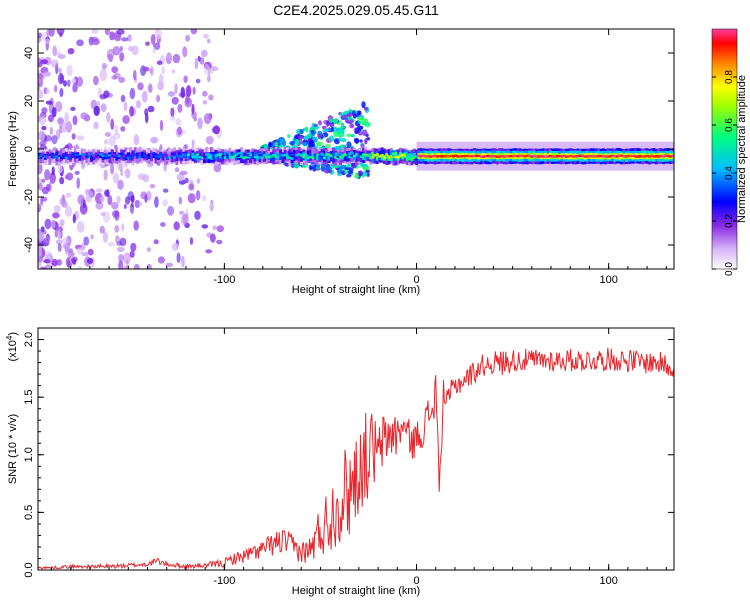 The image size is (750, 600). I want to click on spectrogram-ytick-label: 40, so click(29, 53).